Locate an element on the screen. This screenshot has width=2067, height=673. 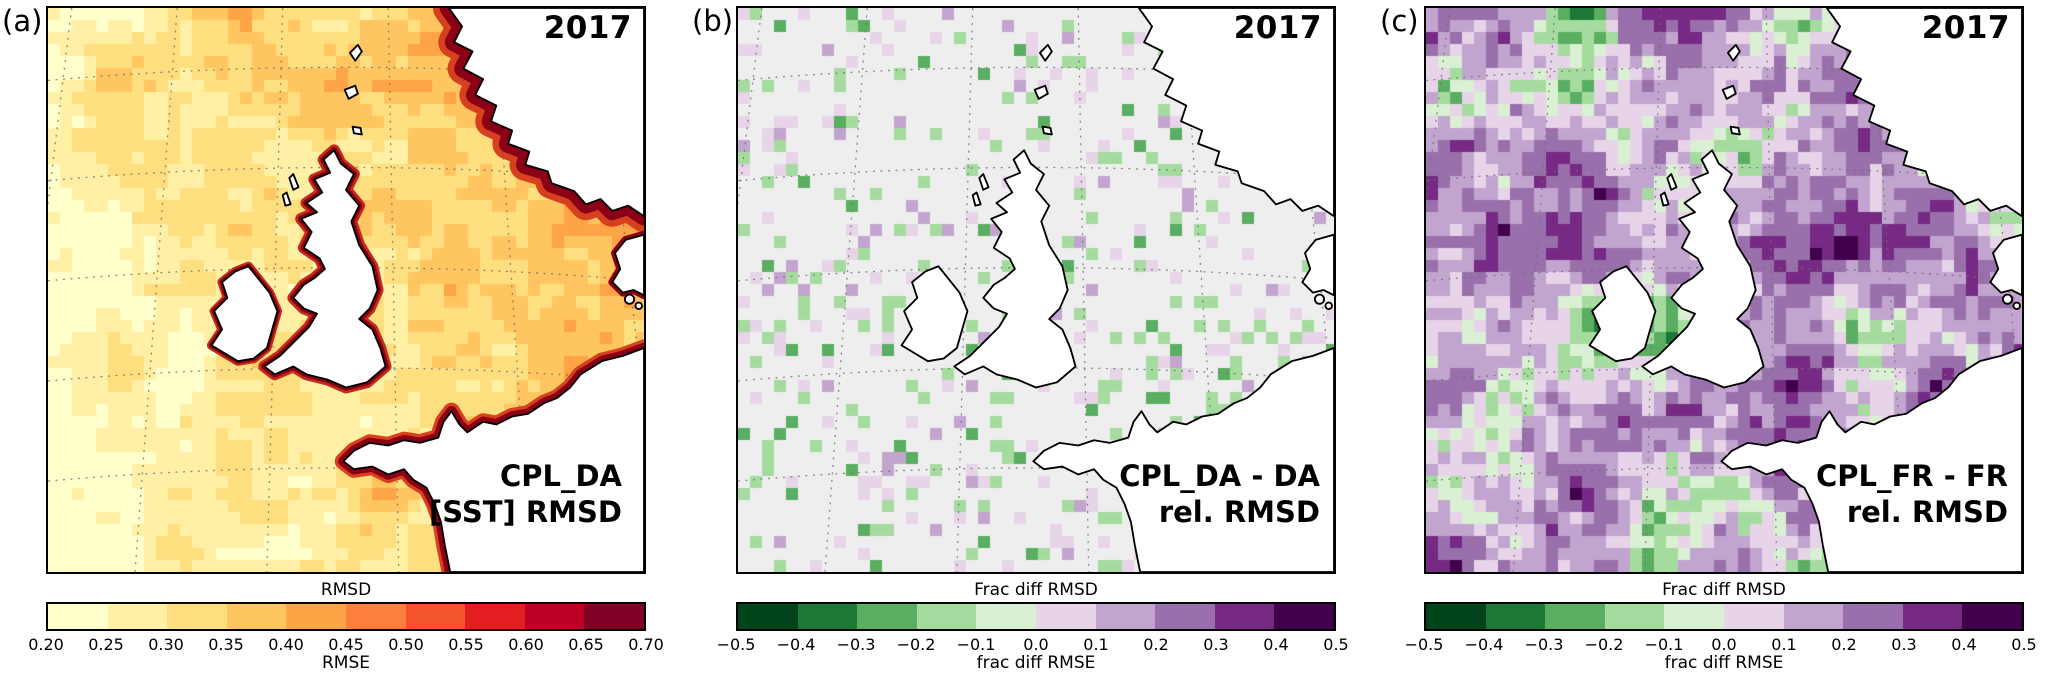
colorbar-tick-label: 0.55 is located at coordinates (466, 644).